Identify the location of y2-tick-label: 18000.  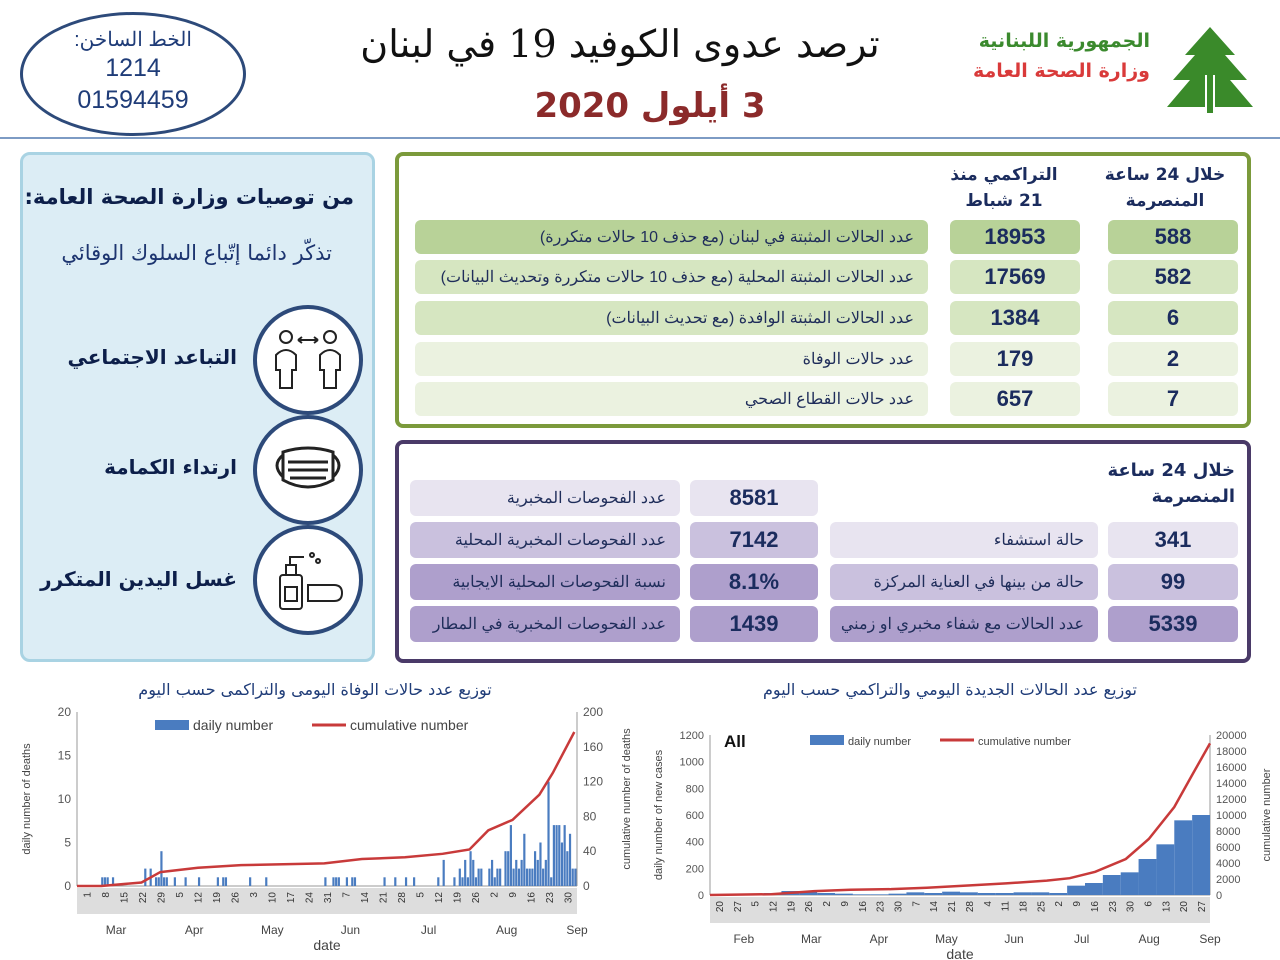
(1231, 752).